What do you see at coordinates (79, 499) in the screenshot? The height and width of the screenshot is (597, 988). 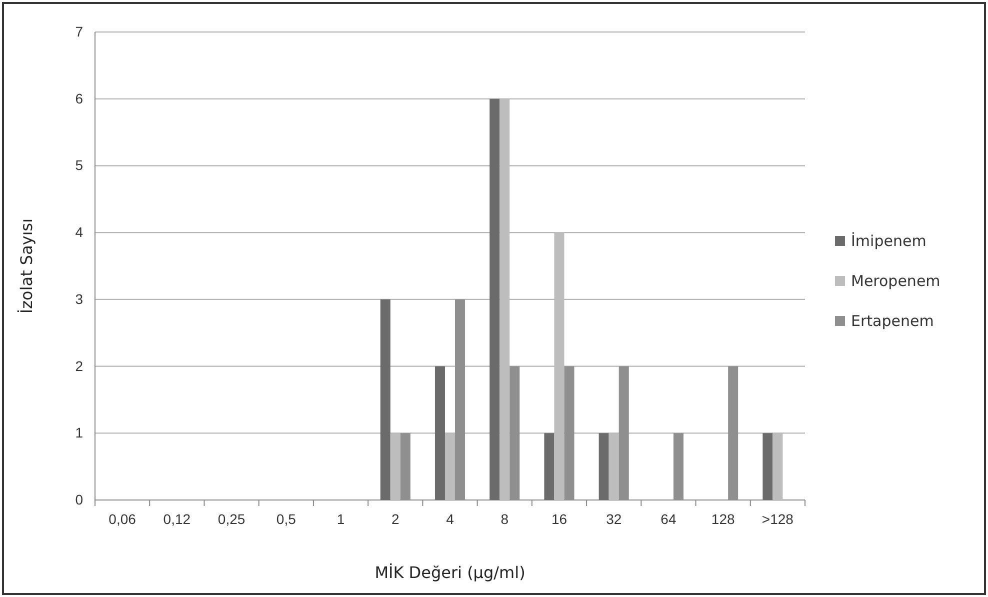 I see `y-tick-label: 0` at bounding box center [79, 499].